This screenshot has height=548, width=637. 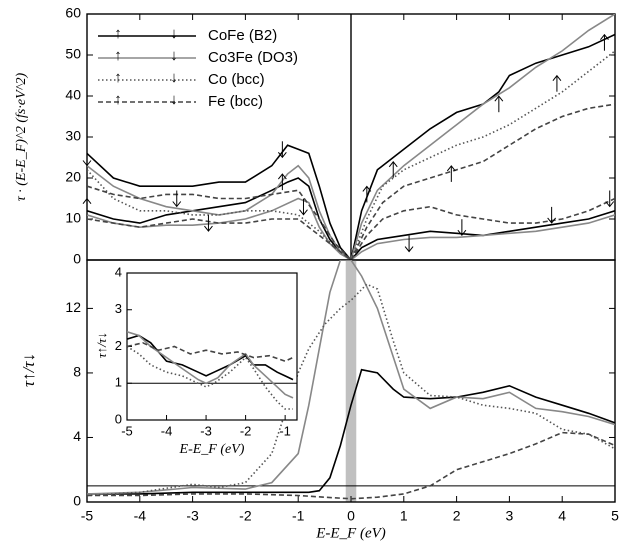 I want to click on top-y-tick-label: 50, so click(x=73, y=54).